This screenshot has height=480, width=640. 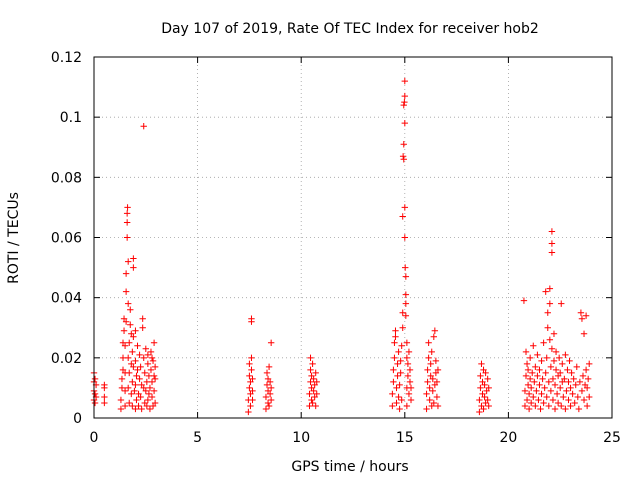 What do you see at coordinates (66, 299) in the screenshot?
I see `y-tick-label: 0.04` at bounding box center [66, 299].